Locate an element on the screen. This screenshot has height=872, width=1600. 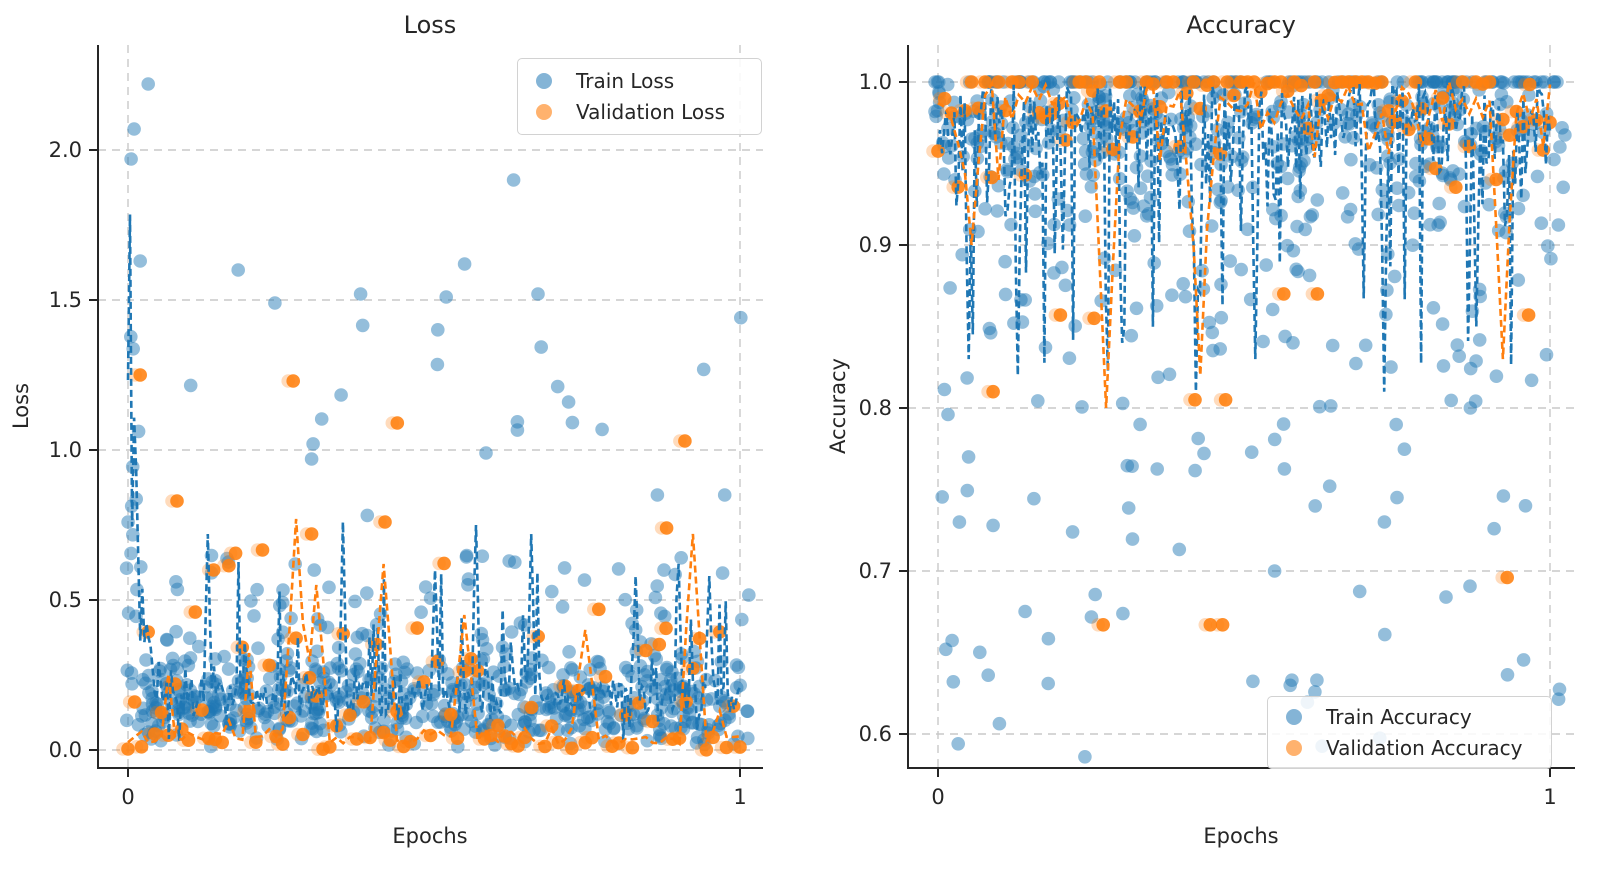
x-tick-label: 1 is located at coordinates (739, 797).